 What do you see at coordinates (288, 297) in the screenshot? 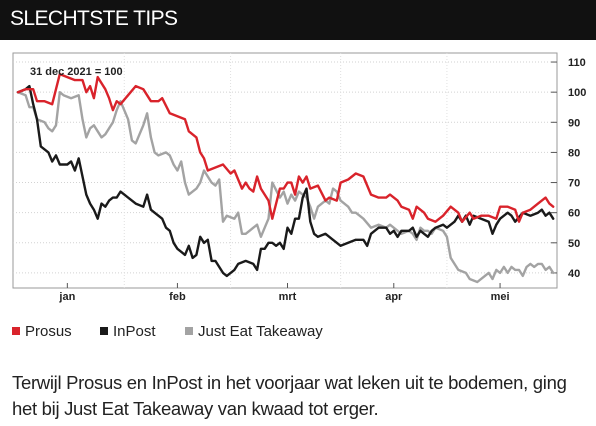
I see `x-tick-label-mrt: mrt` at bounding box center [288, 297].